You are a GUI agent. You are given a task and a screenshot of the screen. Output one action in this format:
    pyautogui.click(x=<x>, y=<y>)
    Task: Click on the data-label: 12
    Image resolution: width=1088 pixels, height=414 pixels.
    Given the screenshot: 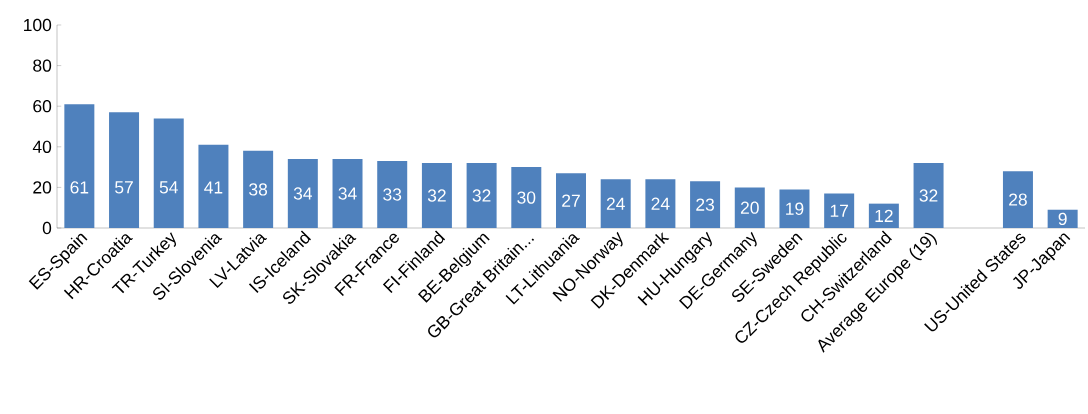 What is the action you would take?
    pyautogui.click(x=884, y=215)
    